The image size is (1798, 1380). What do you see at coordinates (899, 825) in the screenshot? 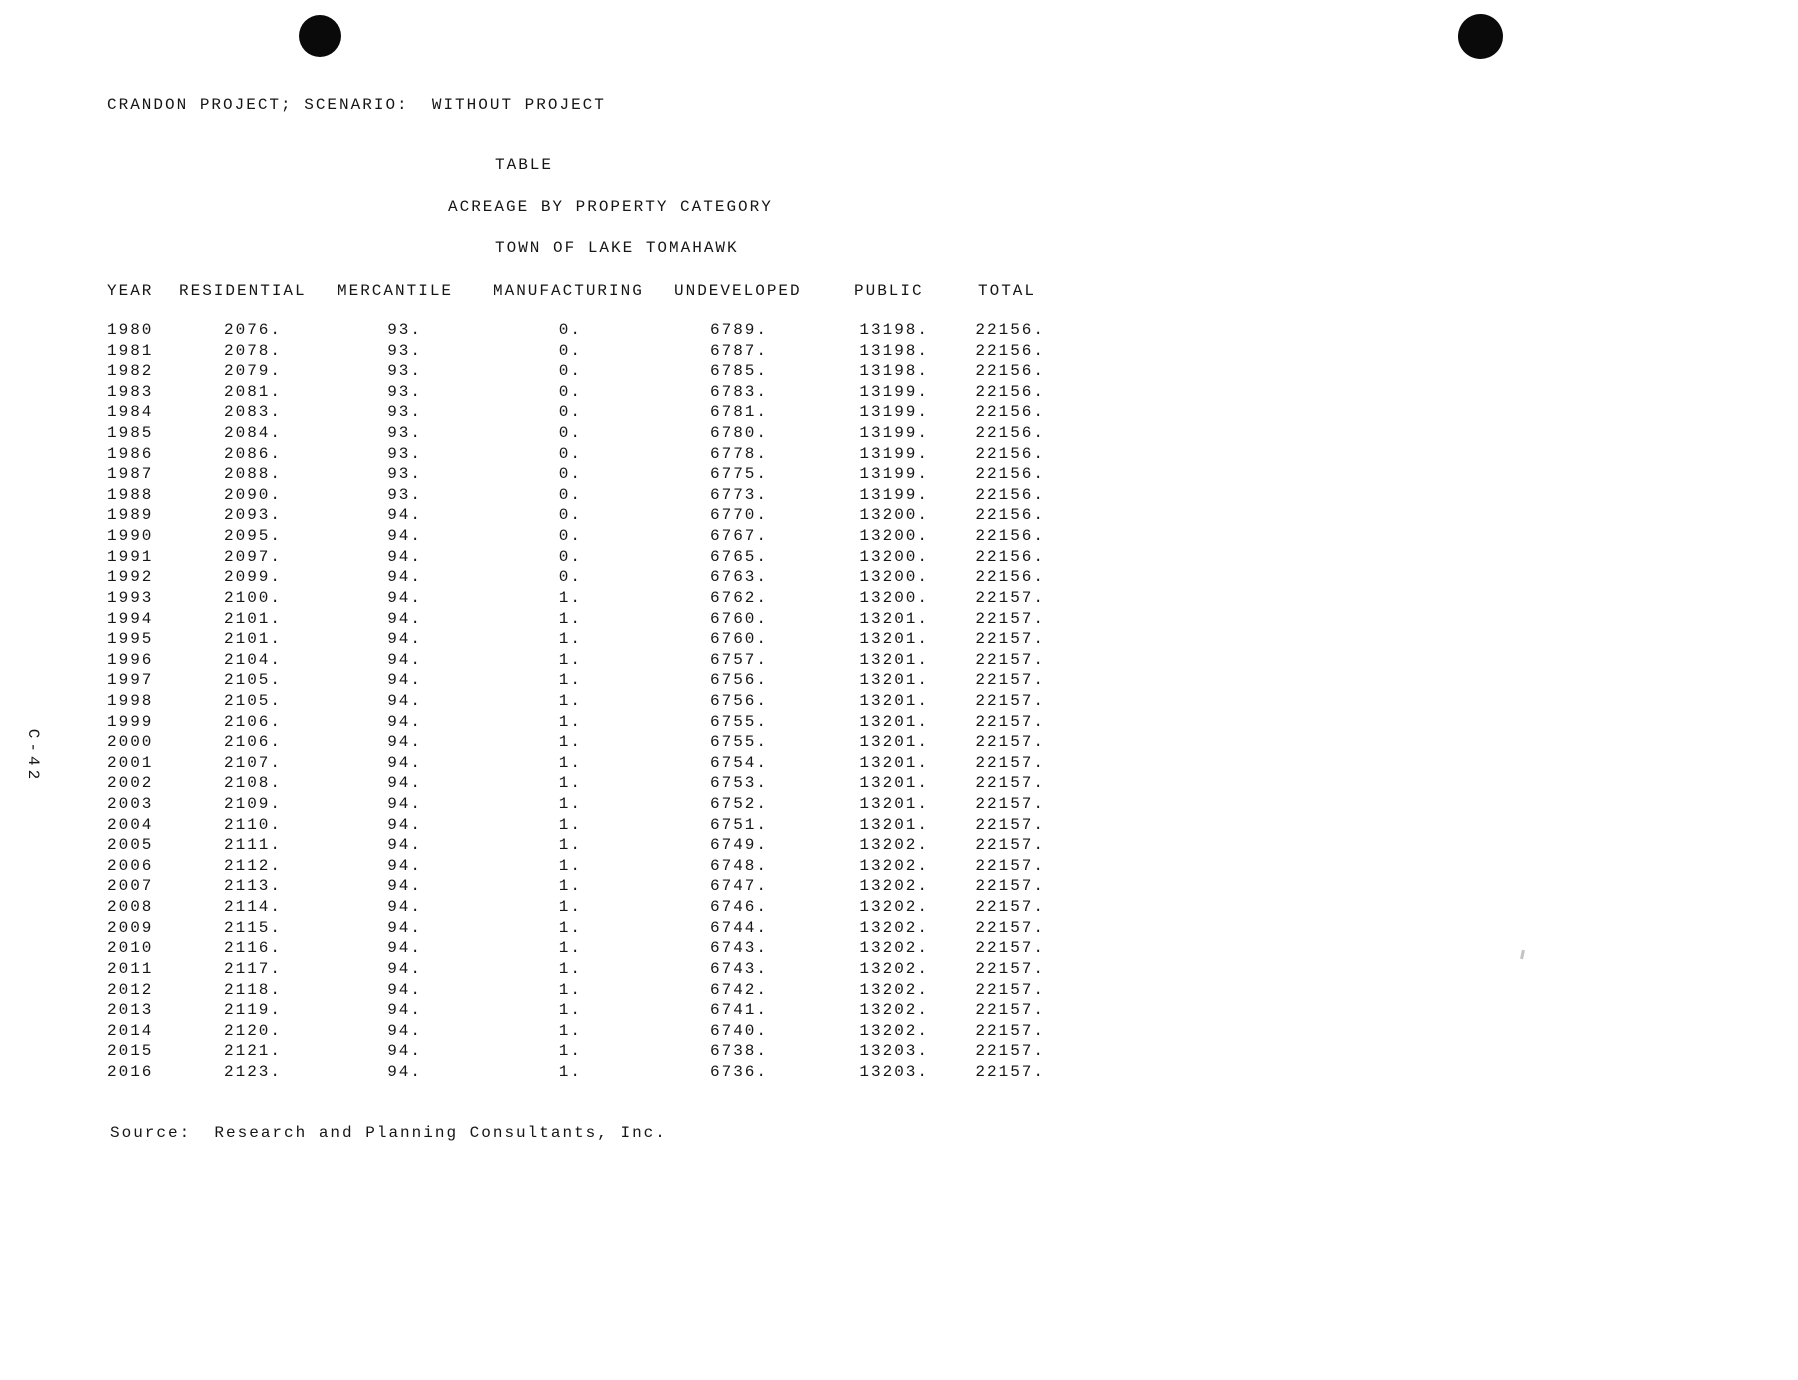
I see `table-row: 2004 2110. 94. 1. 6751. 13201. 22157.` at bounding box center [899, 825].